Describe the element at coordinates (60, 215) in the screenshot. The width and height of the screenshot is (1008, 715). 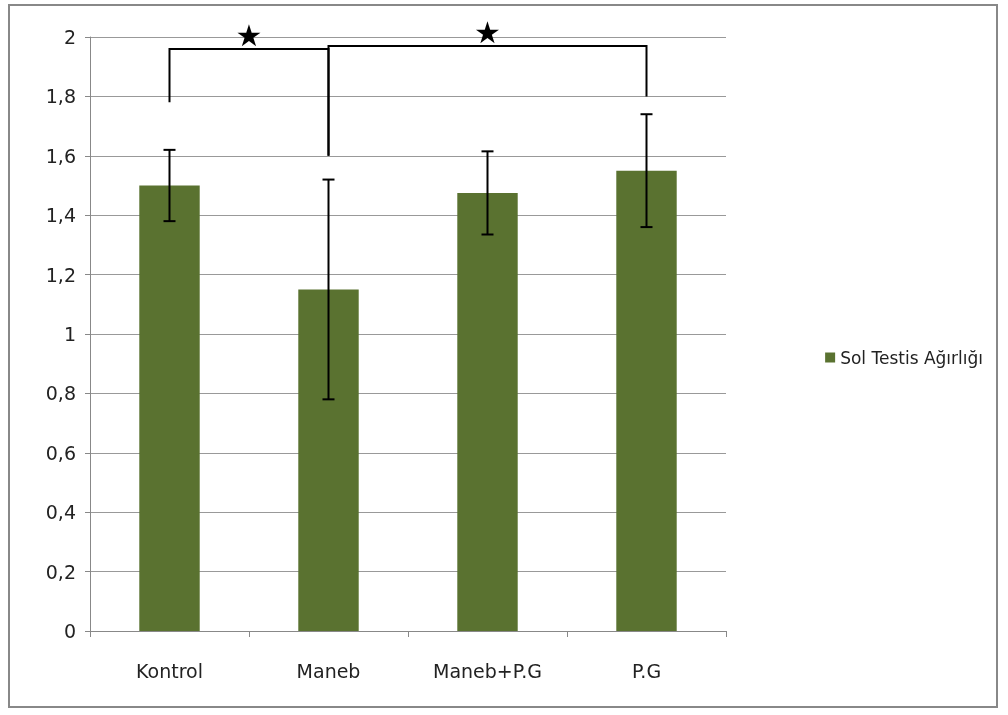
I see `y-tick-label: 1,4` at that location.